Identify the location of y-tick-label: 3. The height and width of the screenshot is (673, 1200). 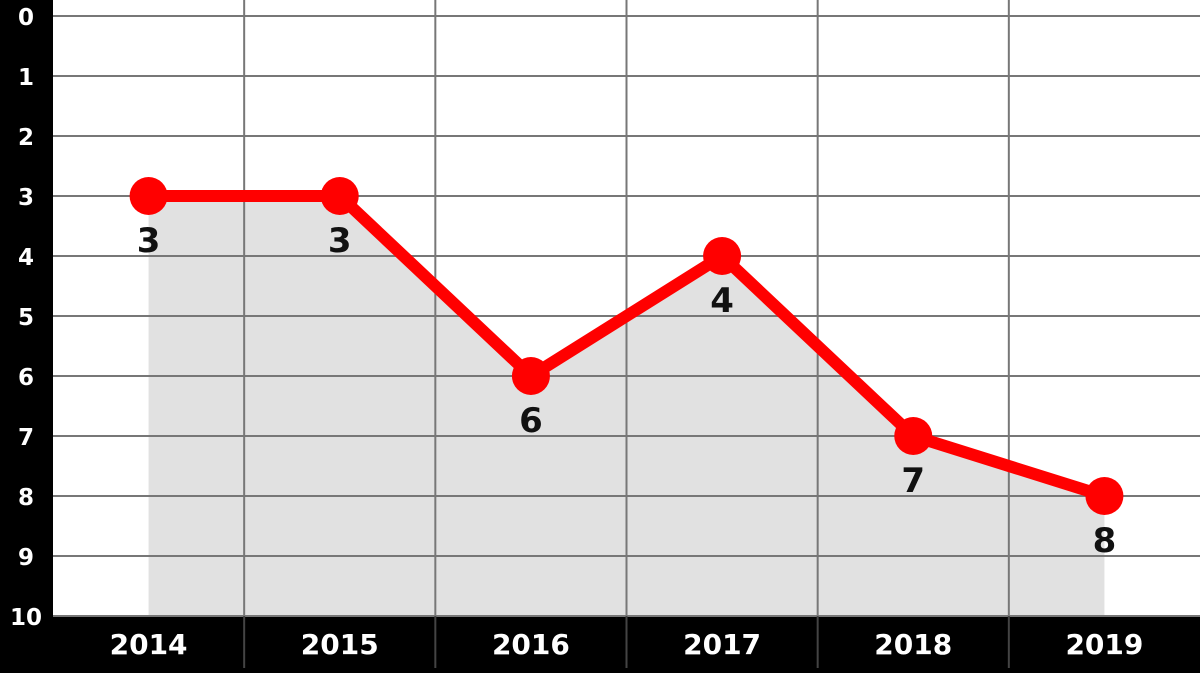
(26, 198).